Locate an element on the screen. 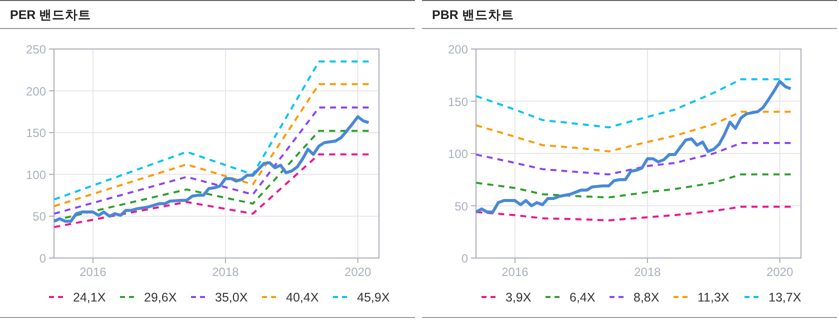 The height and width of the screenshot is (323, 839). chart-title: PBR 밴드차트 is located at coordinates (473, 15).